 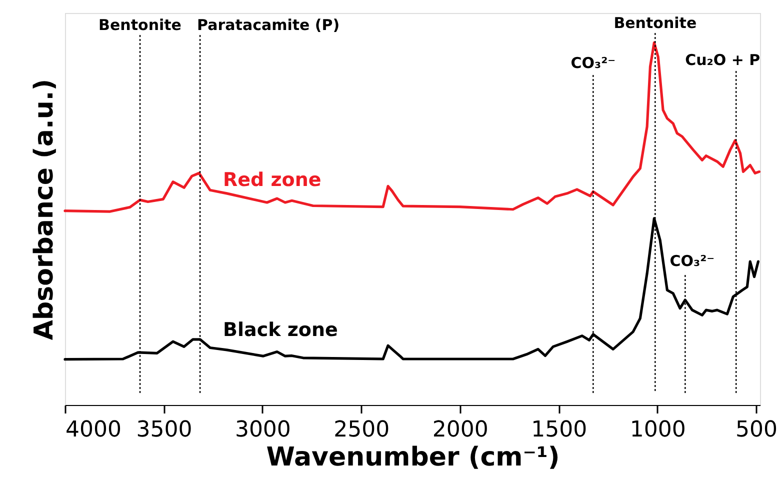 What do you see at coordinates (268, 25) in the screenshot?
I see `ref-line-label: Paratacamite (P)` at bounding box center [268, 25].